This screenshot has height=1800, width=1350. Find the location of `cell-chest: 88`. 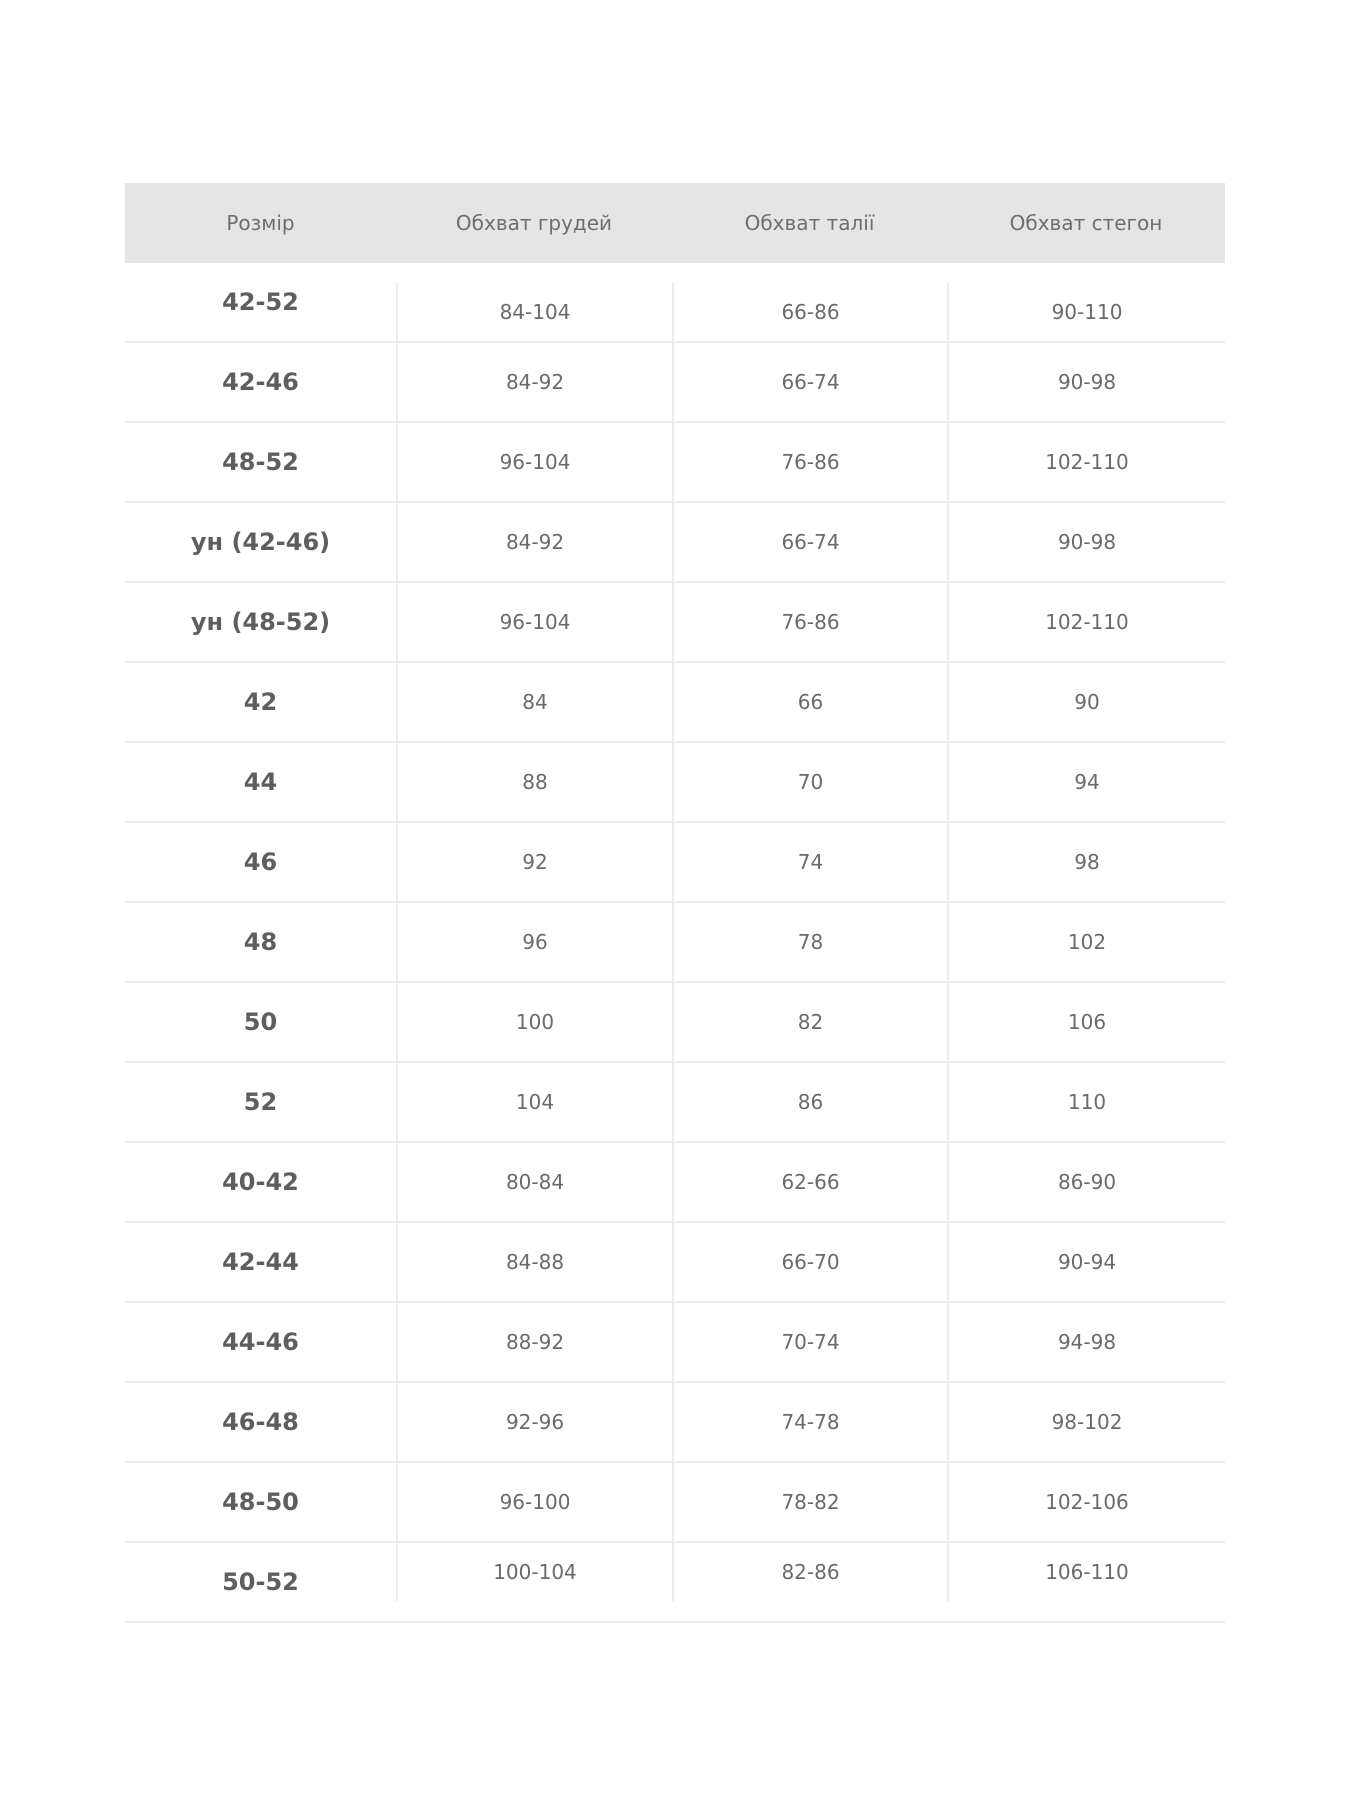

cell-chest: 88 is located at coordinates (534, 782).